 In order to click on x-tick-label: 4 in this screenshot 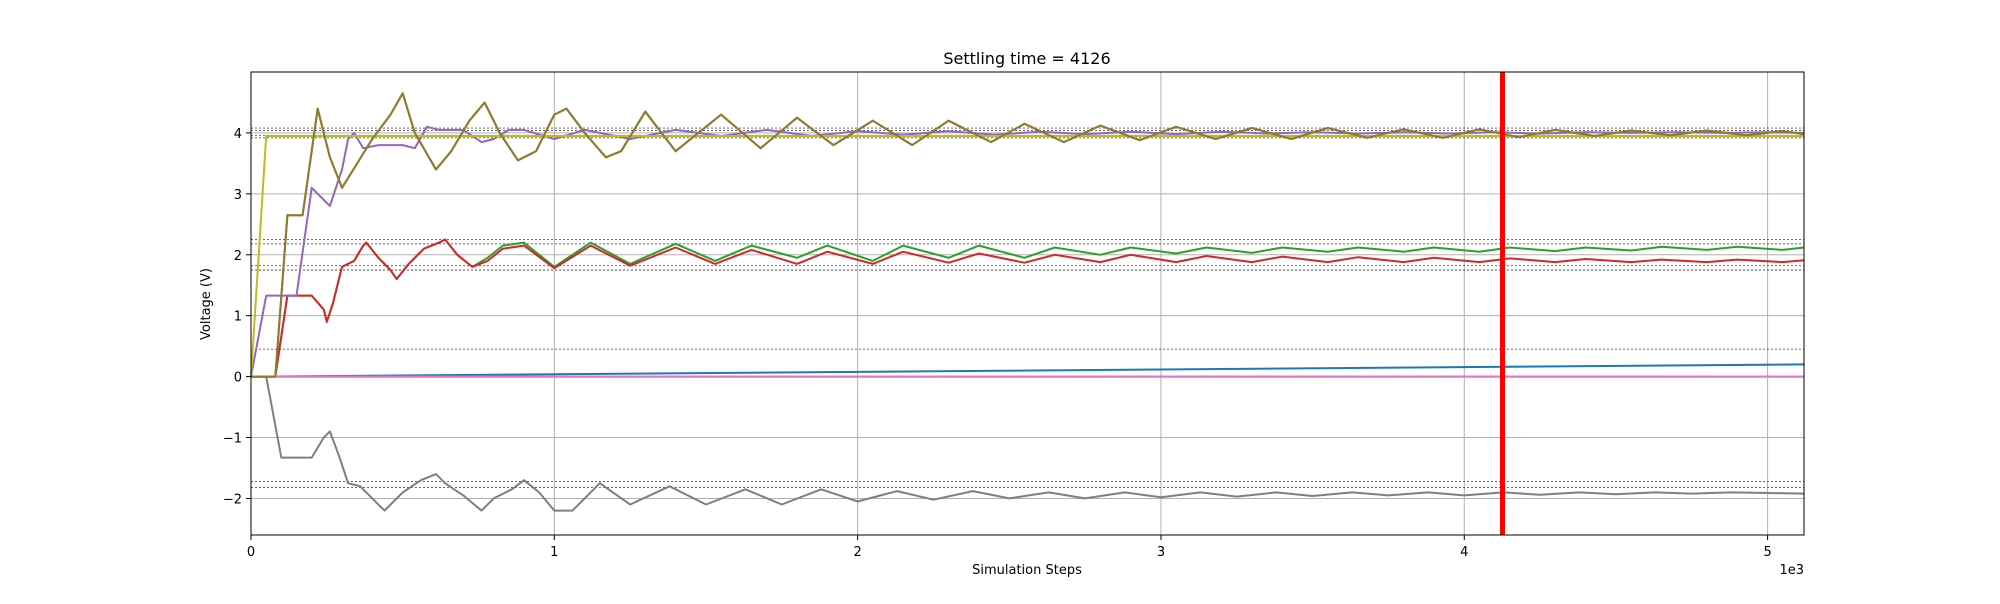, I will do `click(1464, 552)`.